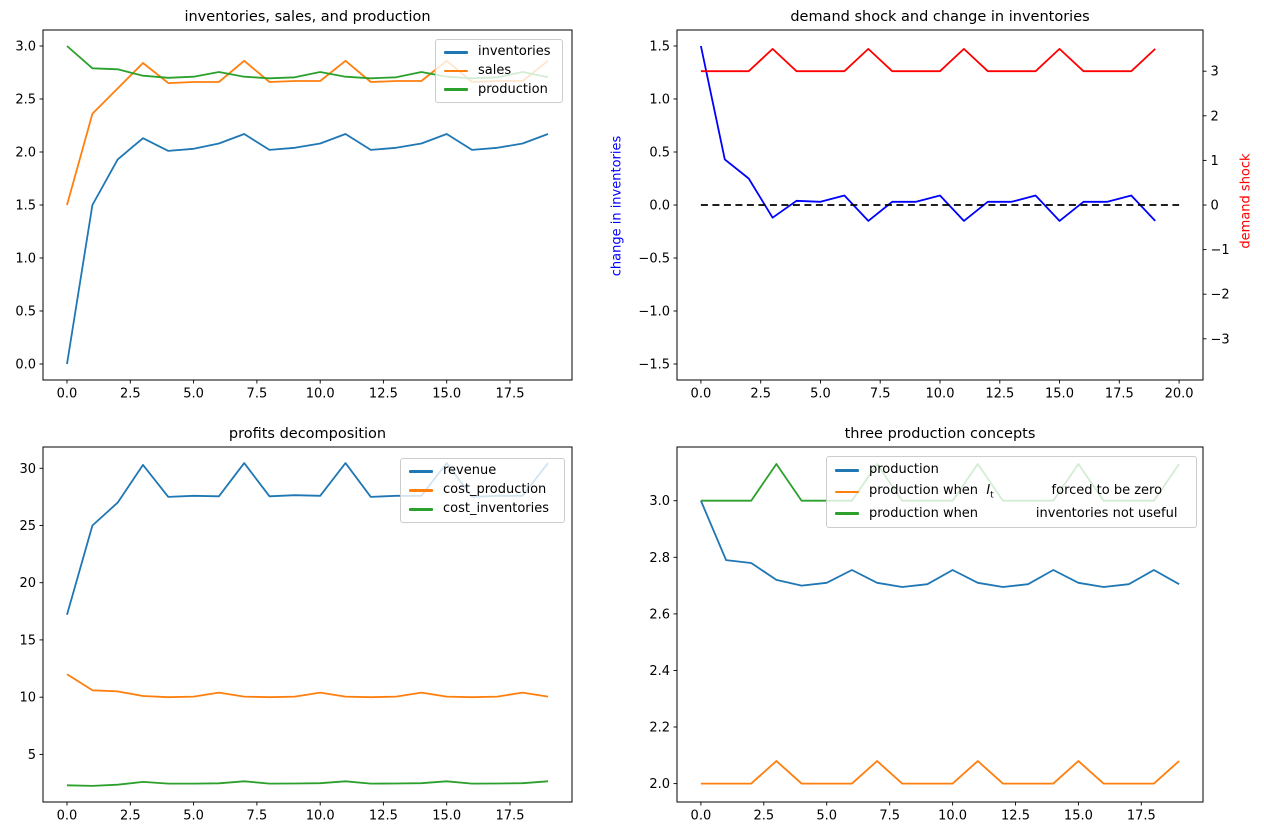 The width and height of the screenshot is (1264, 834). What do you see at coordinates (1023, 513) in the screenshot?
I see `legend-label: production when inventories not useful` at bounding box center [1023, 513].